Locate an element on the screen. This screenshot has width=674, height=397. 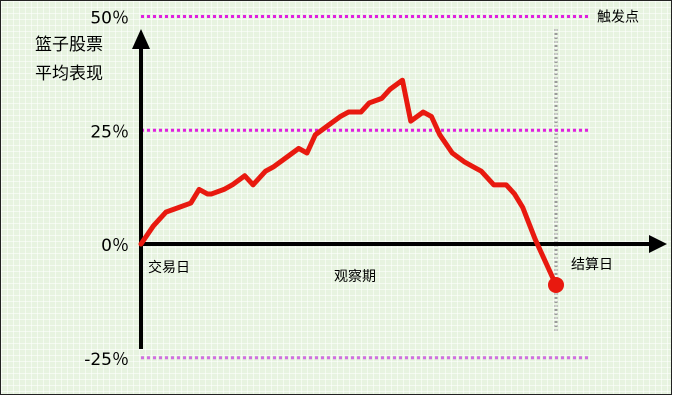
y-tick-label-0: 50％ is located at coordinates (109, 19).